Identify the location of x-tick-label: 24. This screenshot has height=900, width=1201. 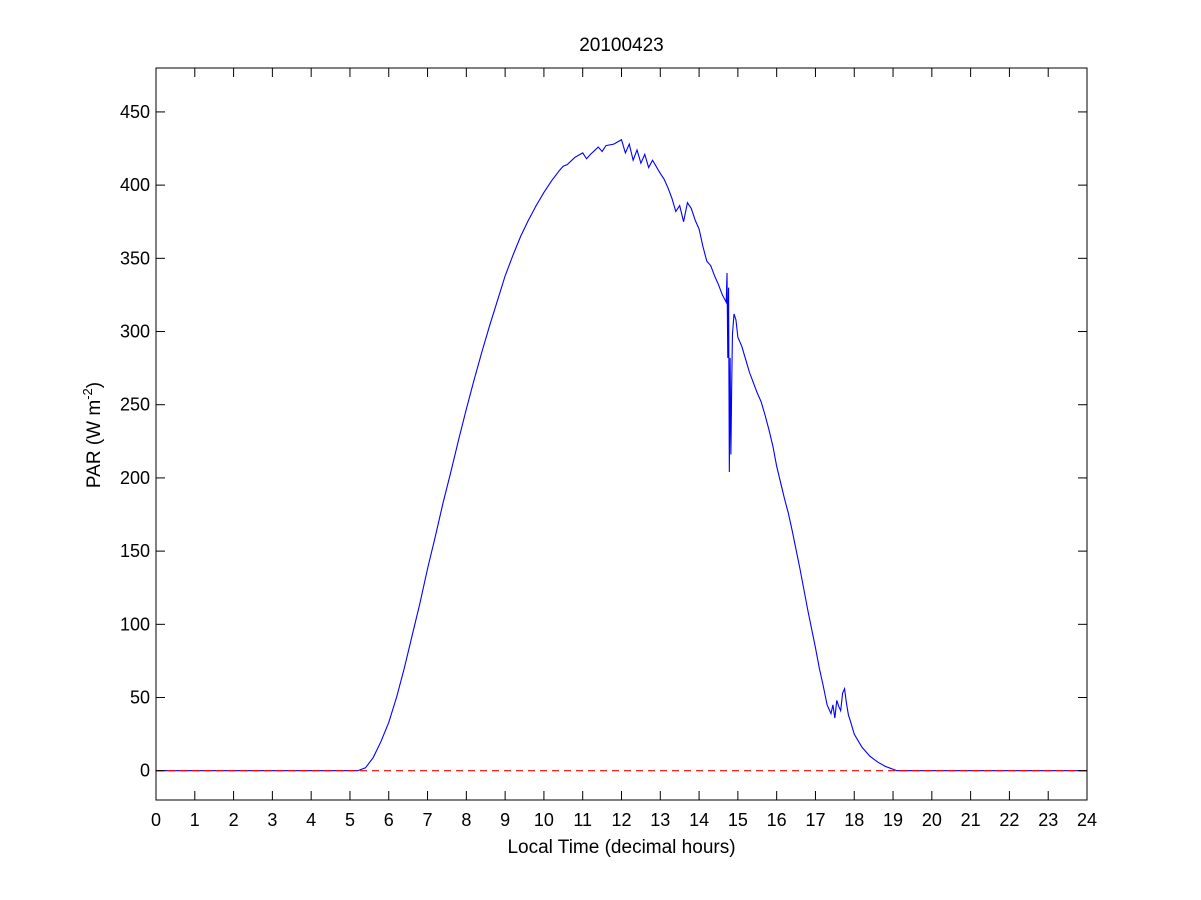
(1087, 820).